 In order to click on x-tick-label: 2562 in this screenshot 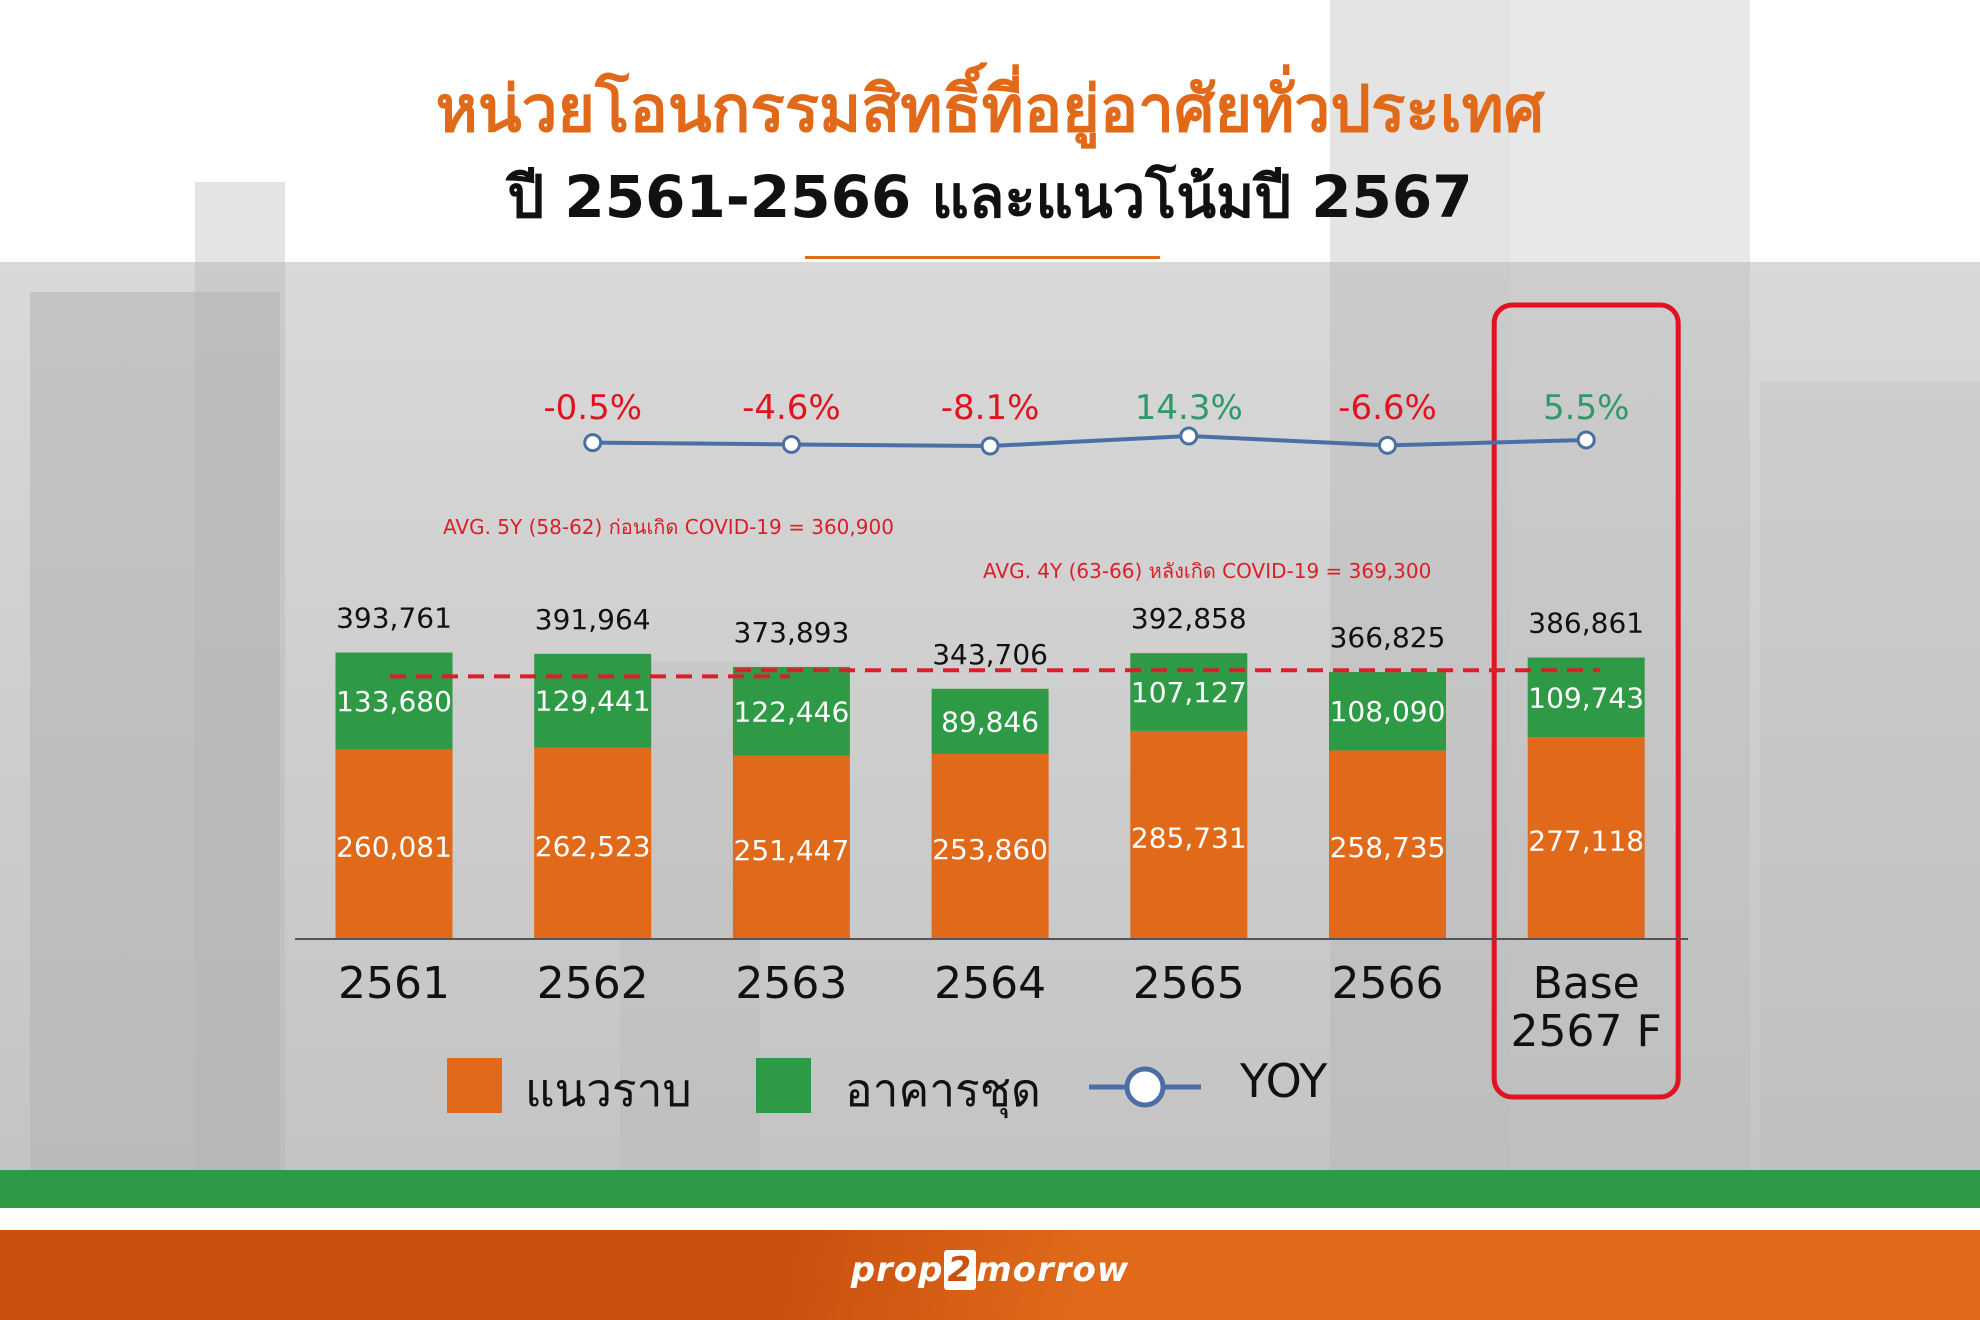, I will do `click(593, 983)`.